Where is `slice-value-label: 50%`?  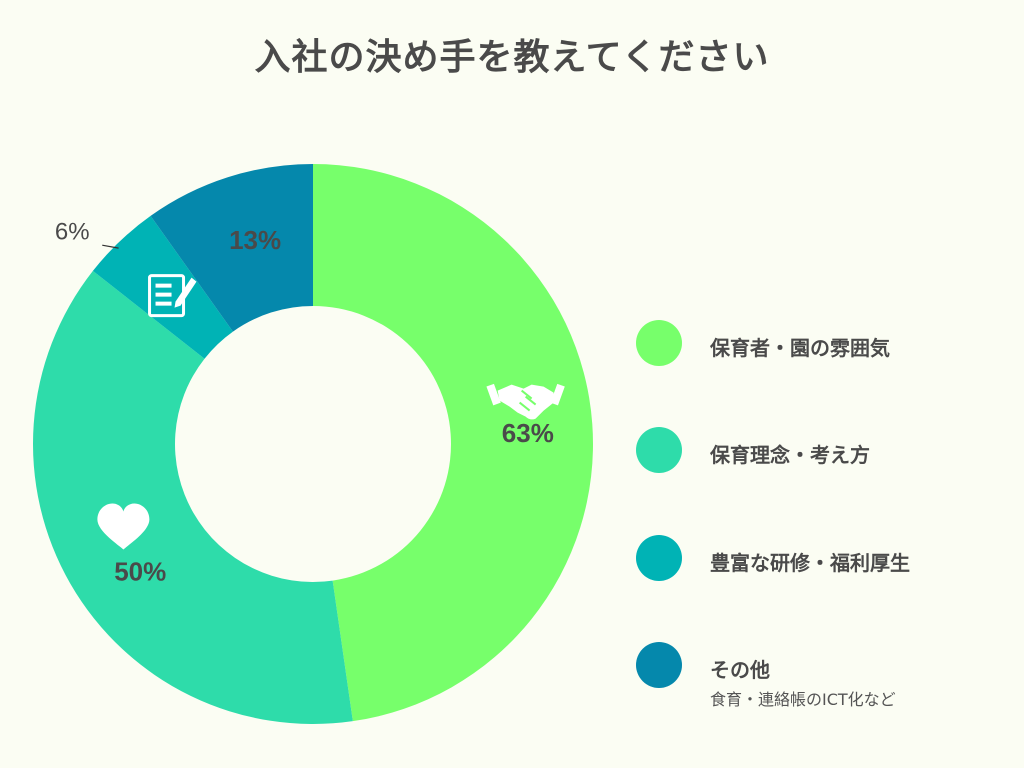
slice-value-label: 50% is located at coordinates (140, 571).